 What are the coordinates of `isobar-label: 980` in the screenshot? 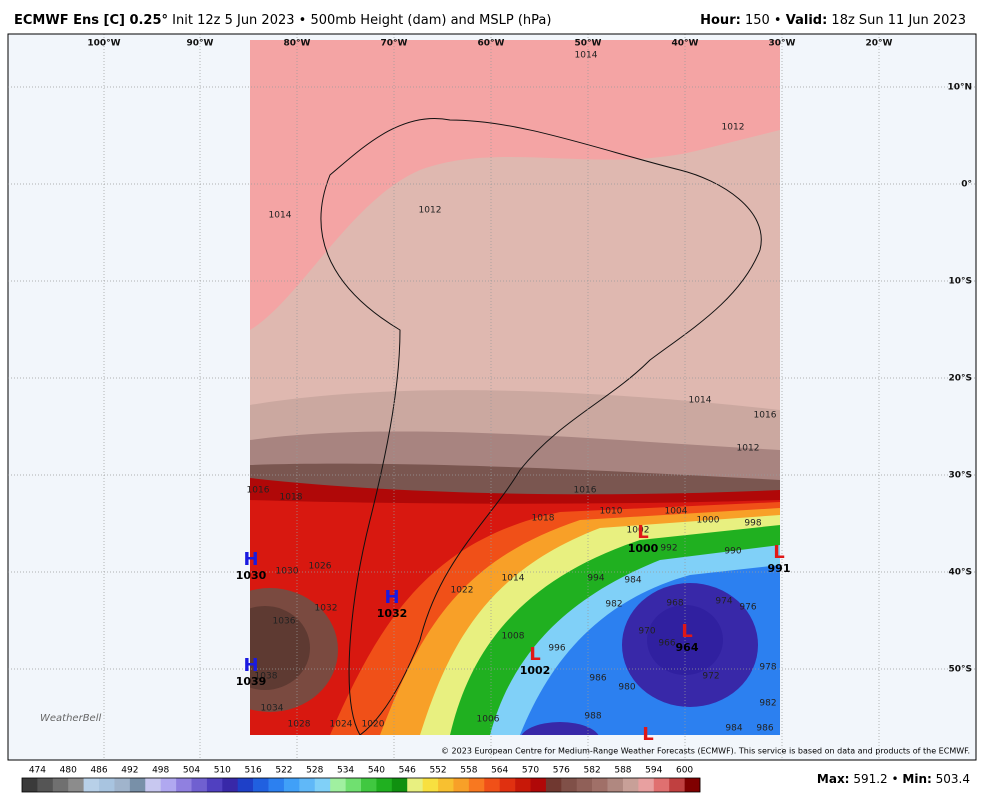 It's located at (626, 688).